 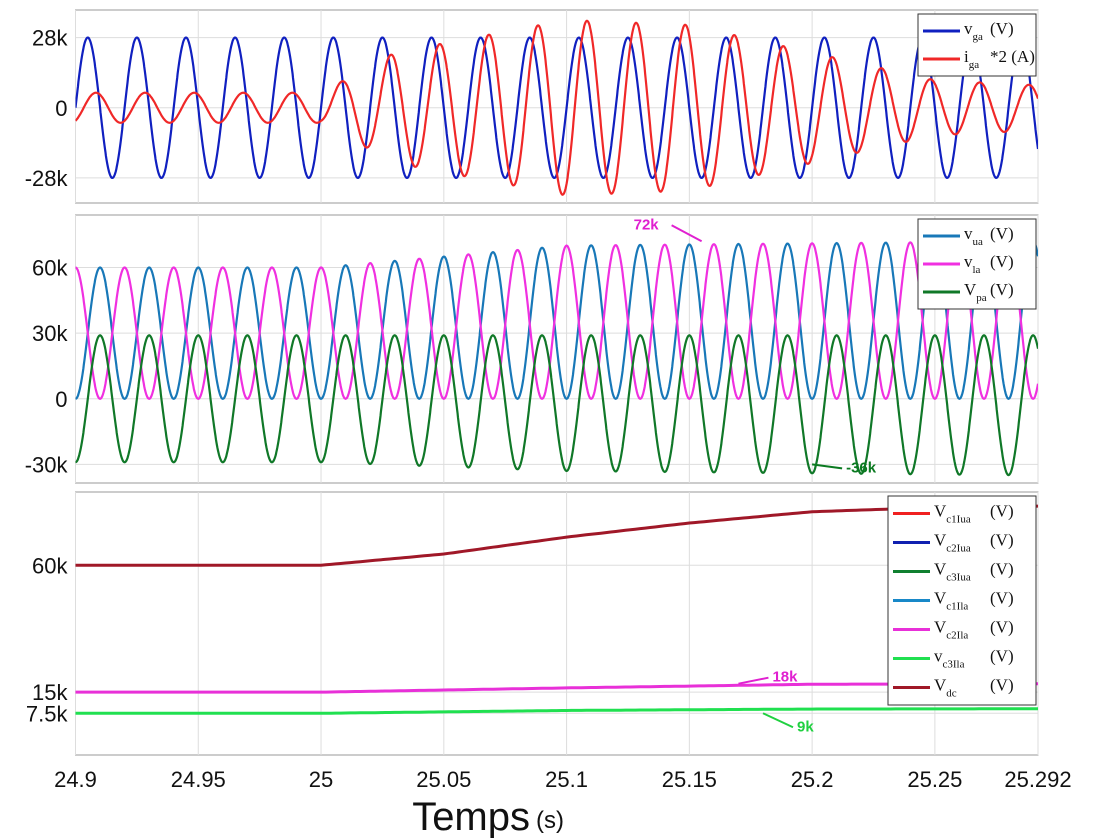 What do you see at coordinates (47, 464) in the screenshot?
I see `y-tick-label: -30k` at bounding box center [47, 464].